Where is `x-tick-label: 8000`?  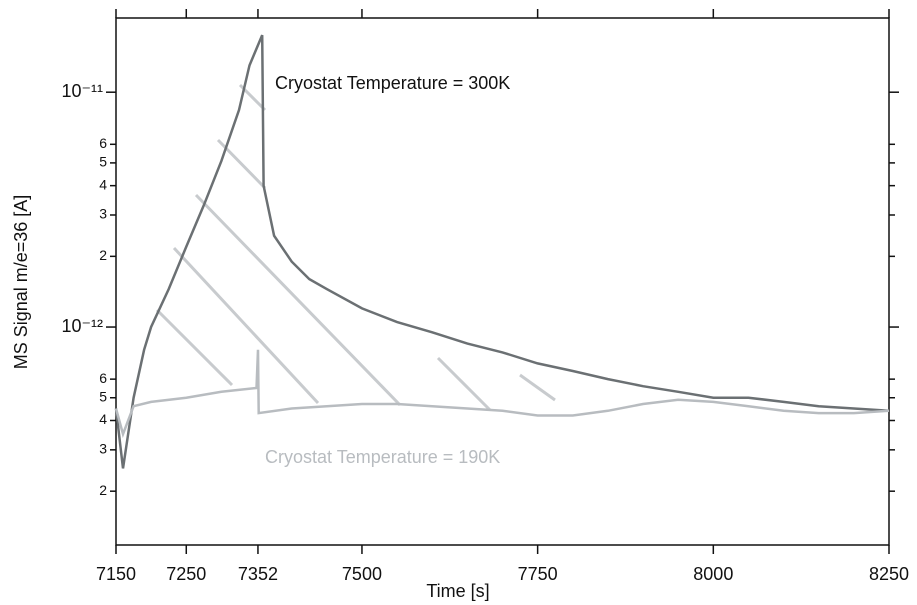
x-tick-label: 8000 is located at coordinates (713, 574).